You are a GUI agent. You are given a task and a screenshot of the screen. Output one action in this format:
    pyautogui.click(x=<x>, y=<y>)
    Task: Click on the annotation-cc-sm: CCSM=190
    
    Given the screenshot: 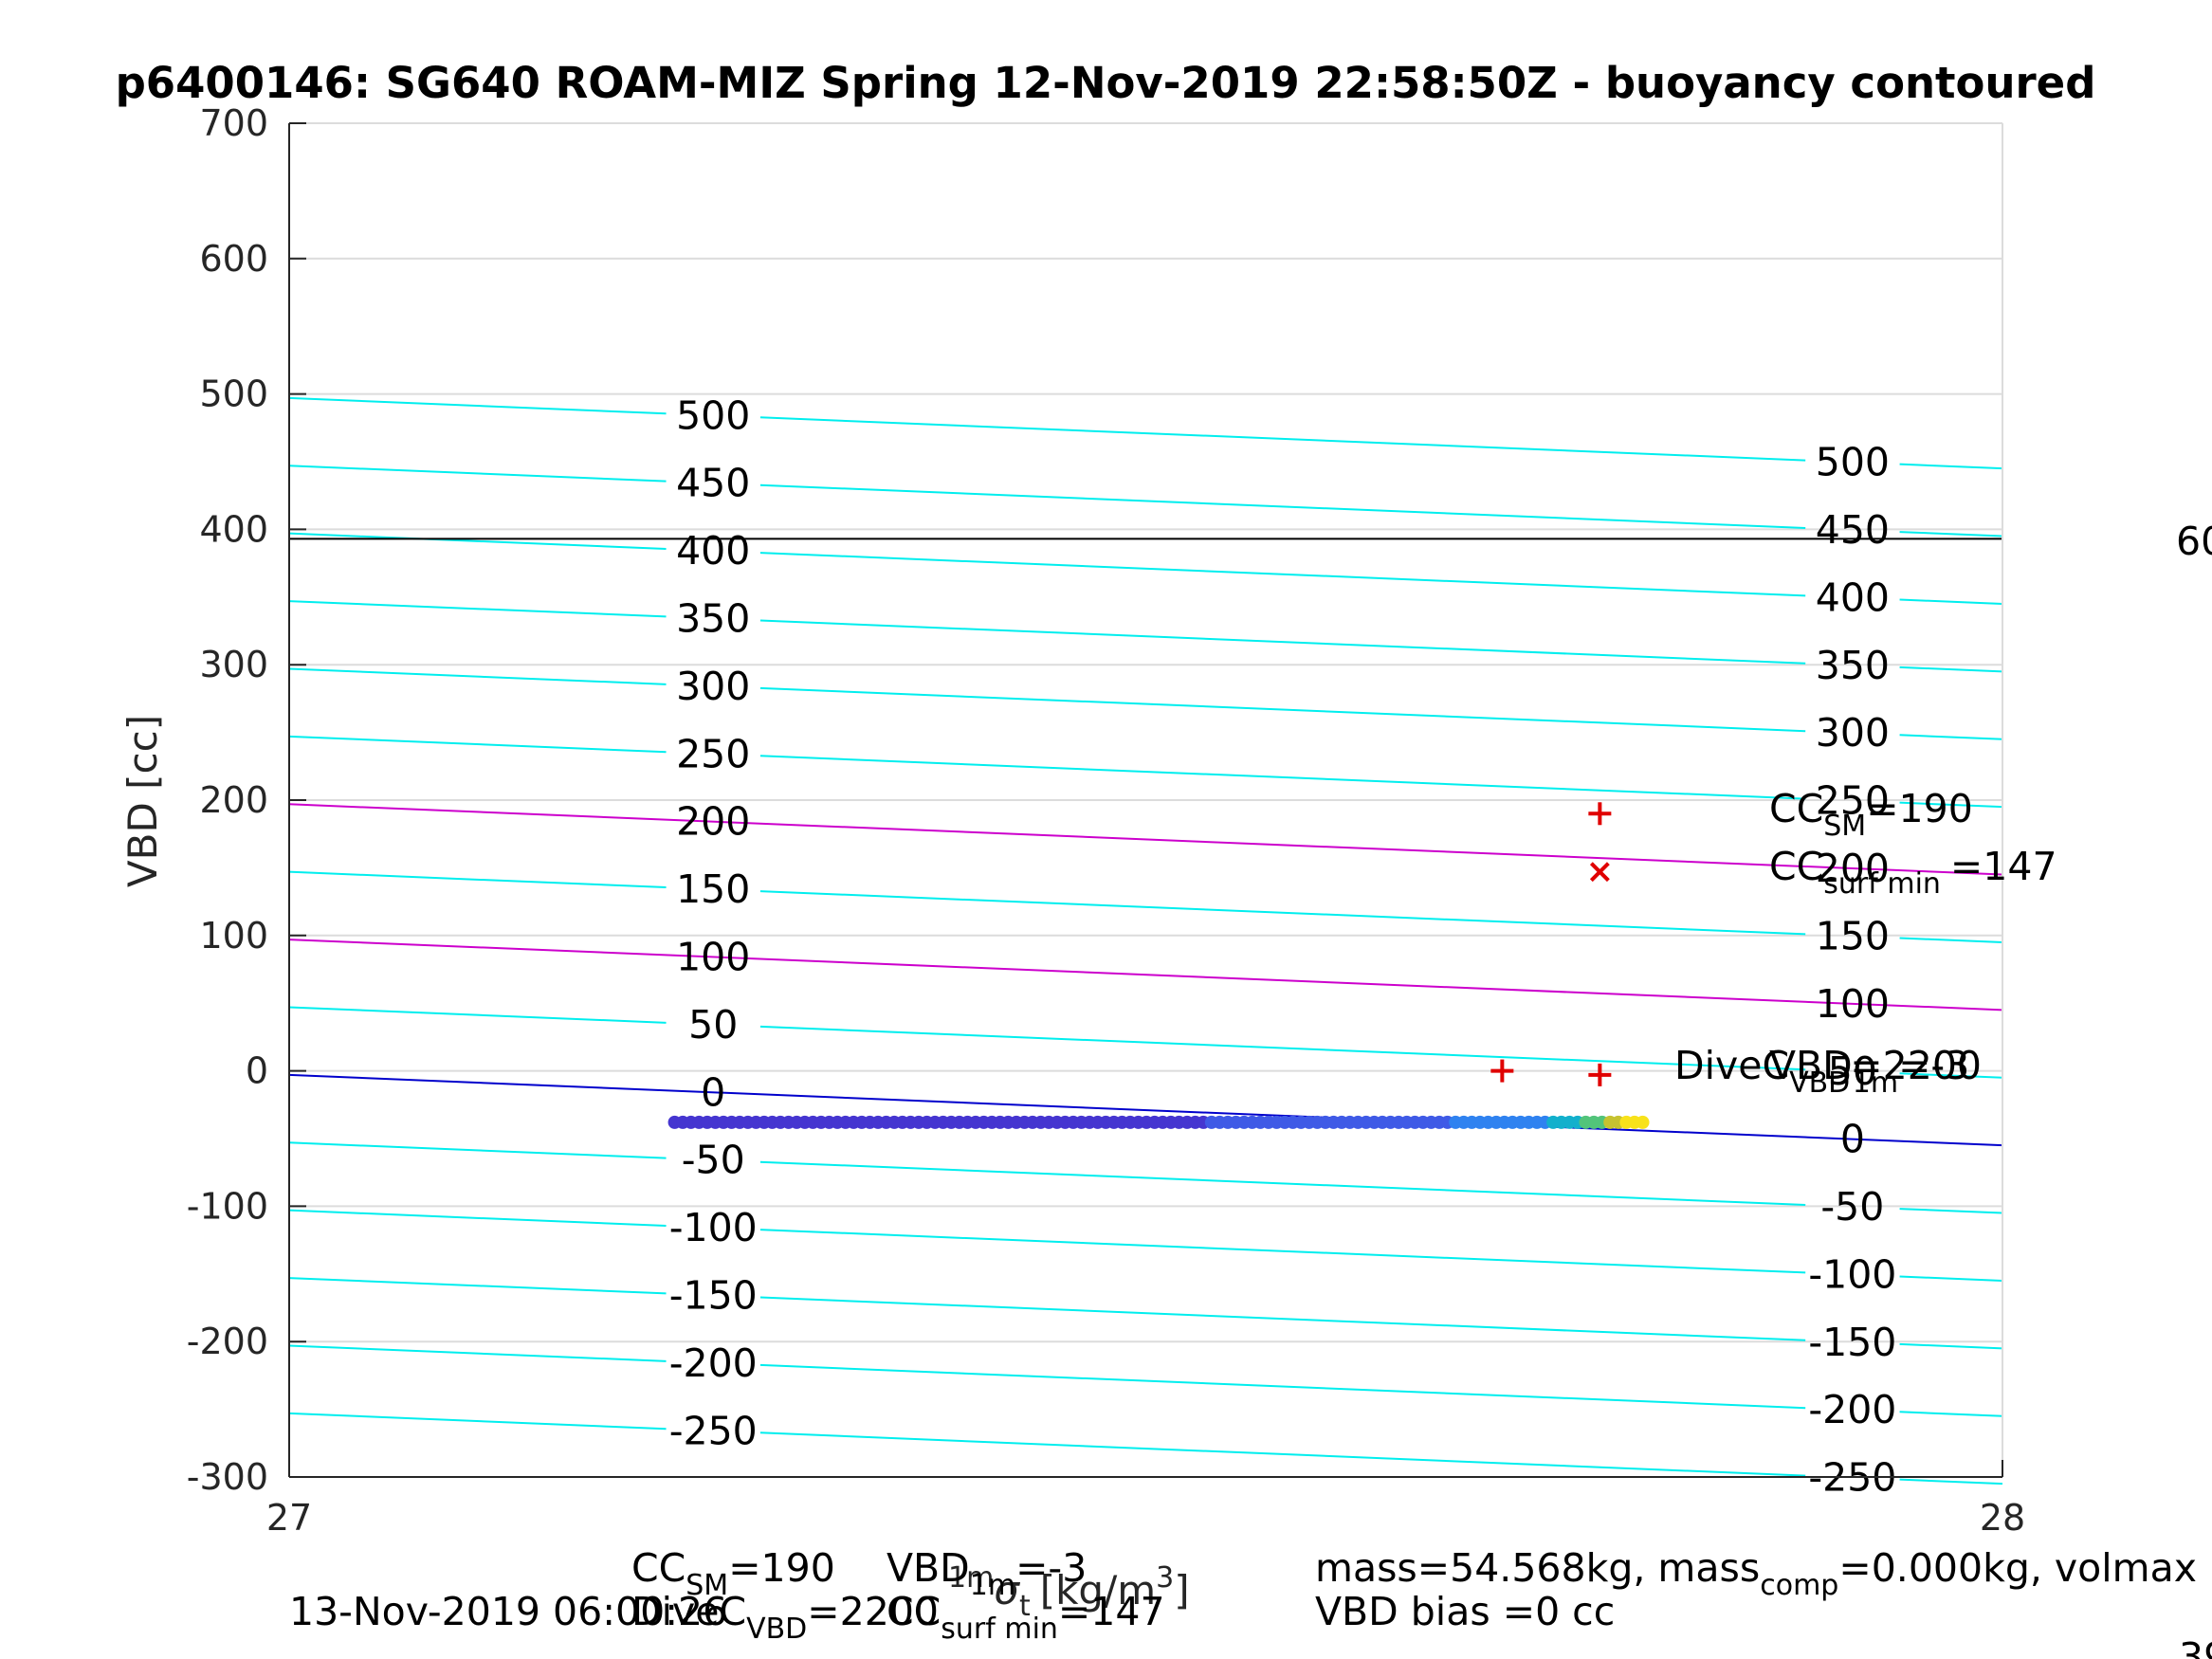 What is the action you would take?
    pyautogui.click(x=1871, y=814)
    